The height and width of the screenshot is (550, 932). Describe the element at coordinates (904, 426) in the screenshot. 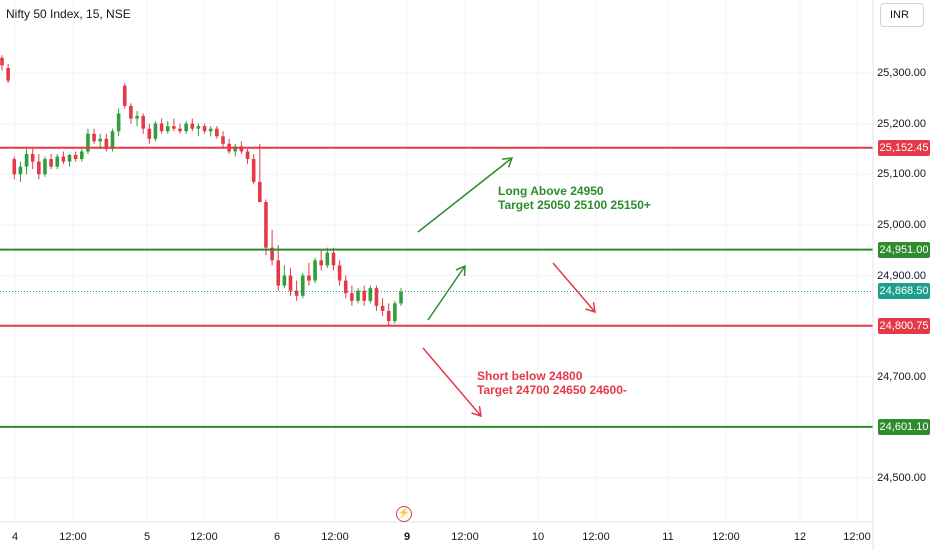

I see `level-price-tag: 24,601.10` at that location.